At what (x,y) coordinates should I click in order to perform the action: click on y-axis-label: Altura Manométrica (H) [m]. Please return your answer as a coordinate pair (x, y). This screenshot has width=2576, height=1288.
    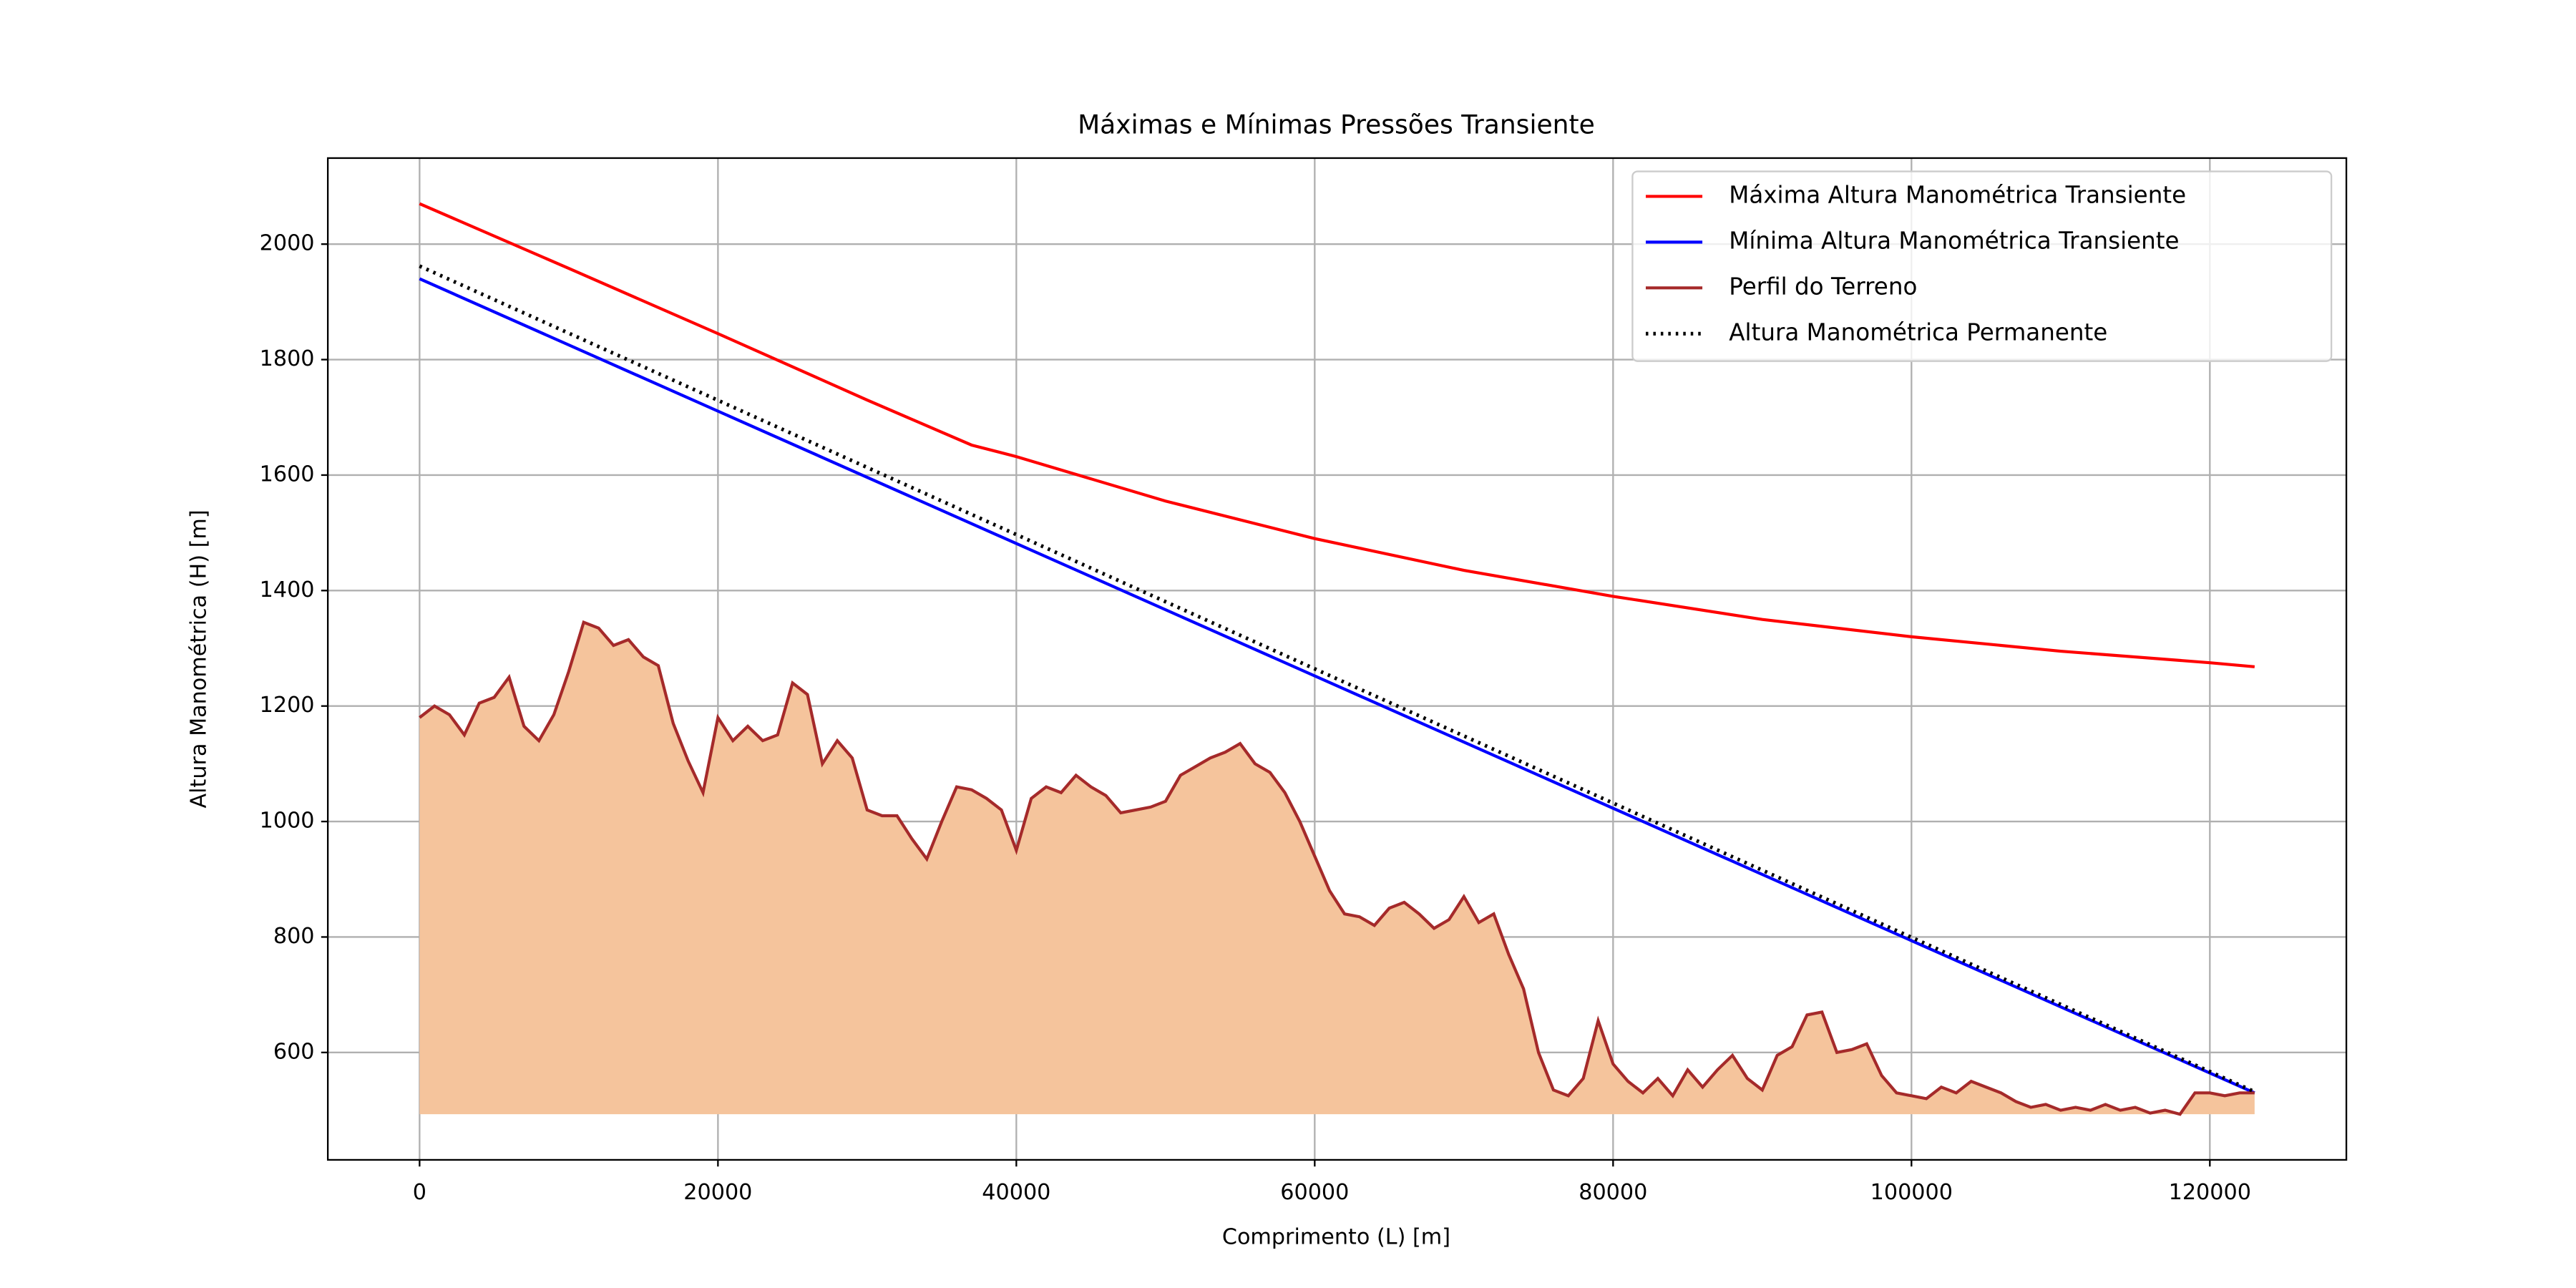
    Looking at the image, I should click on (199, 658).